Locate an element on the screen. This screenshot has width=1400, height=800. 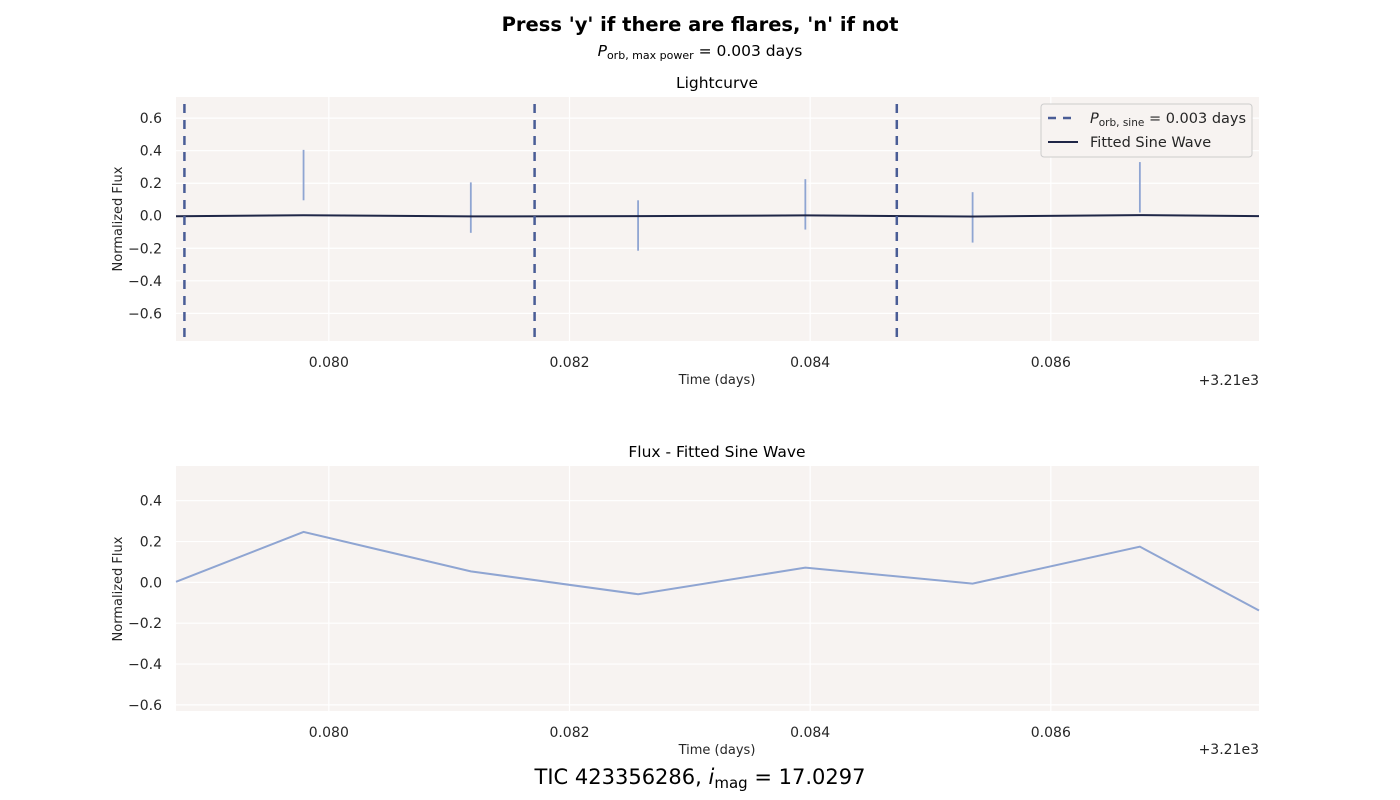
residual-marks is located at coordinates (717, 571).